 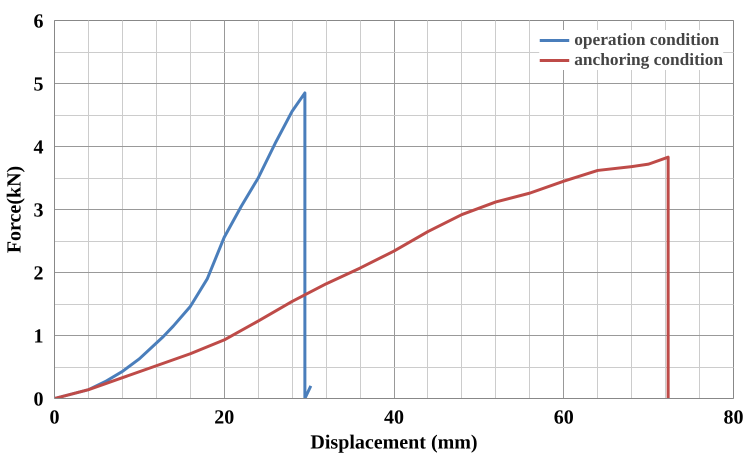 I want to click on y-tick-label: 1, so click(x=39, y=337).